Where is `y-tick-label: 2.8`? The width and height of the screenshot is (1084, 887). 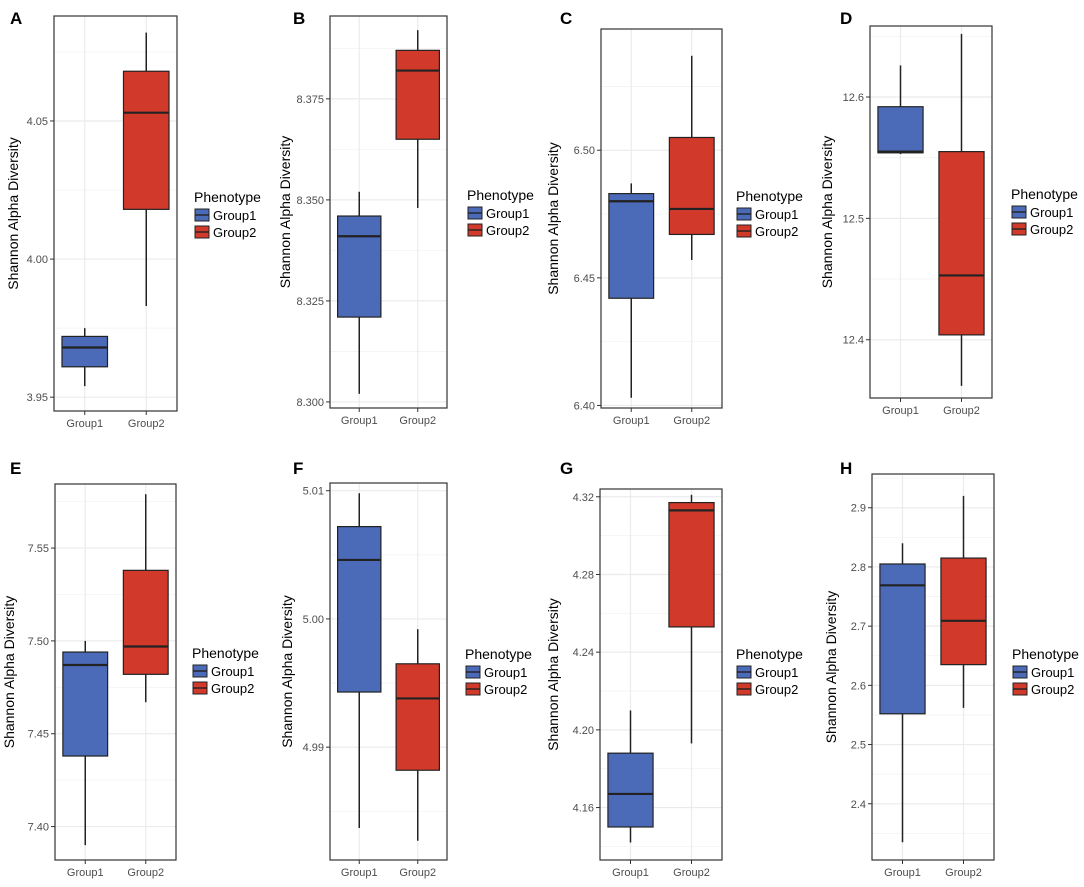
y-tick-label: 2.8 is located at coordinates (858, 568).